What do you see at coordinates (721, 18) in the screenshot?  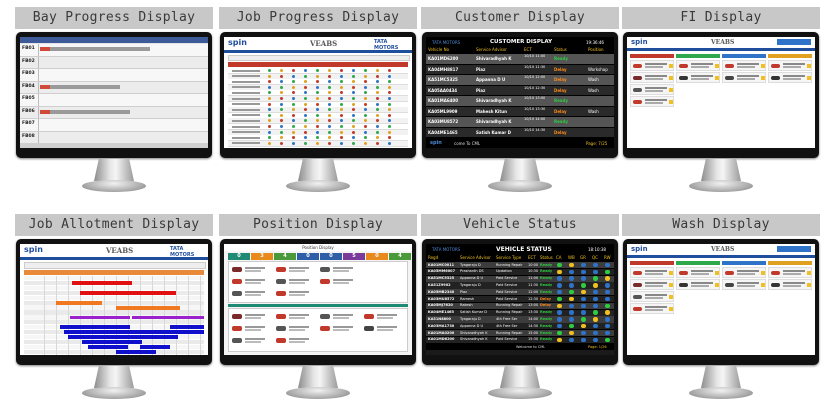 I see `tile-label: FI Display` at bounding box center [721, 18].